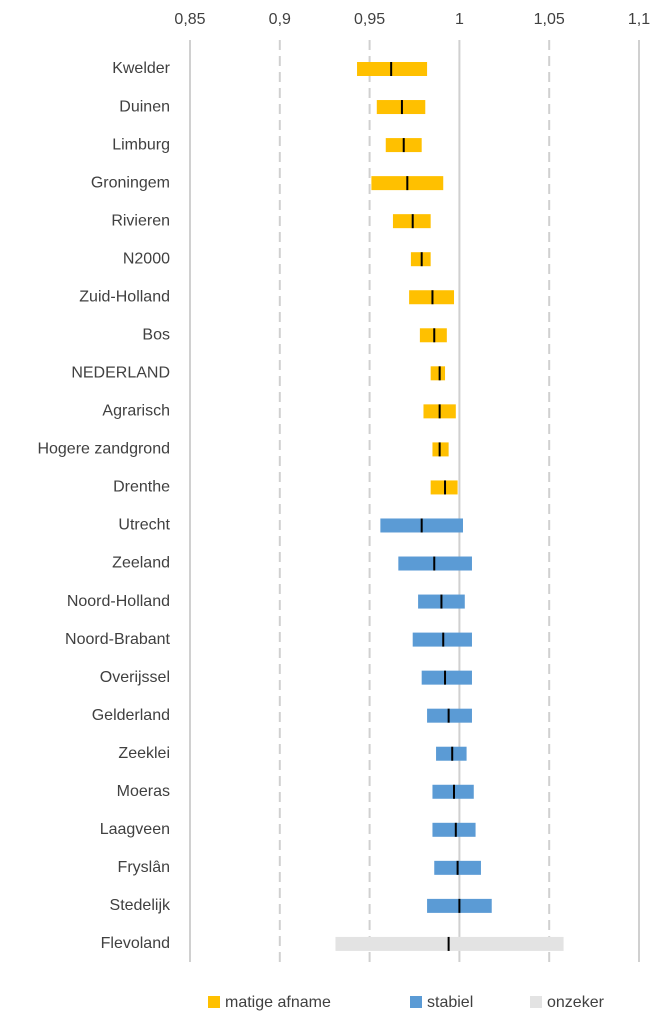 The height and width of the screenshot is (1022, 654). I want to click on y-tick-label: Laagveen, so click(135, 829).